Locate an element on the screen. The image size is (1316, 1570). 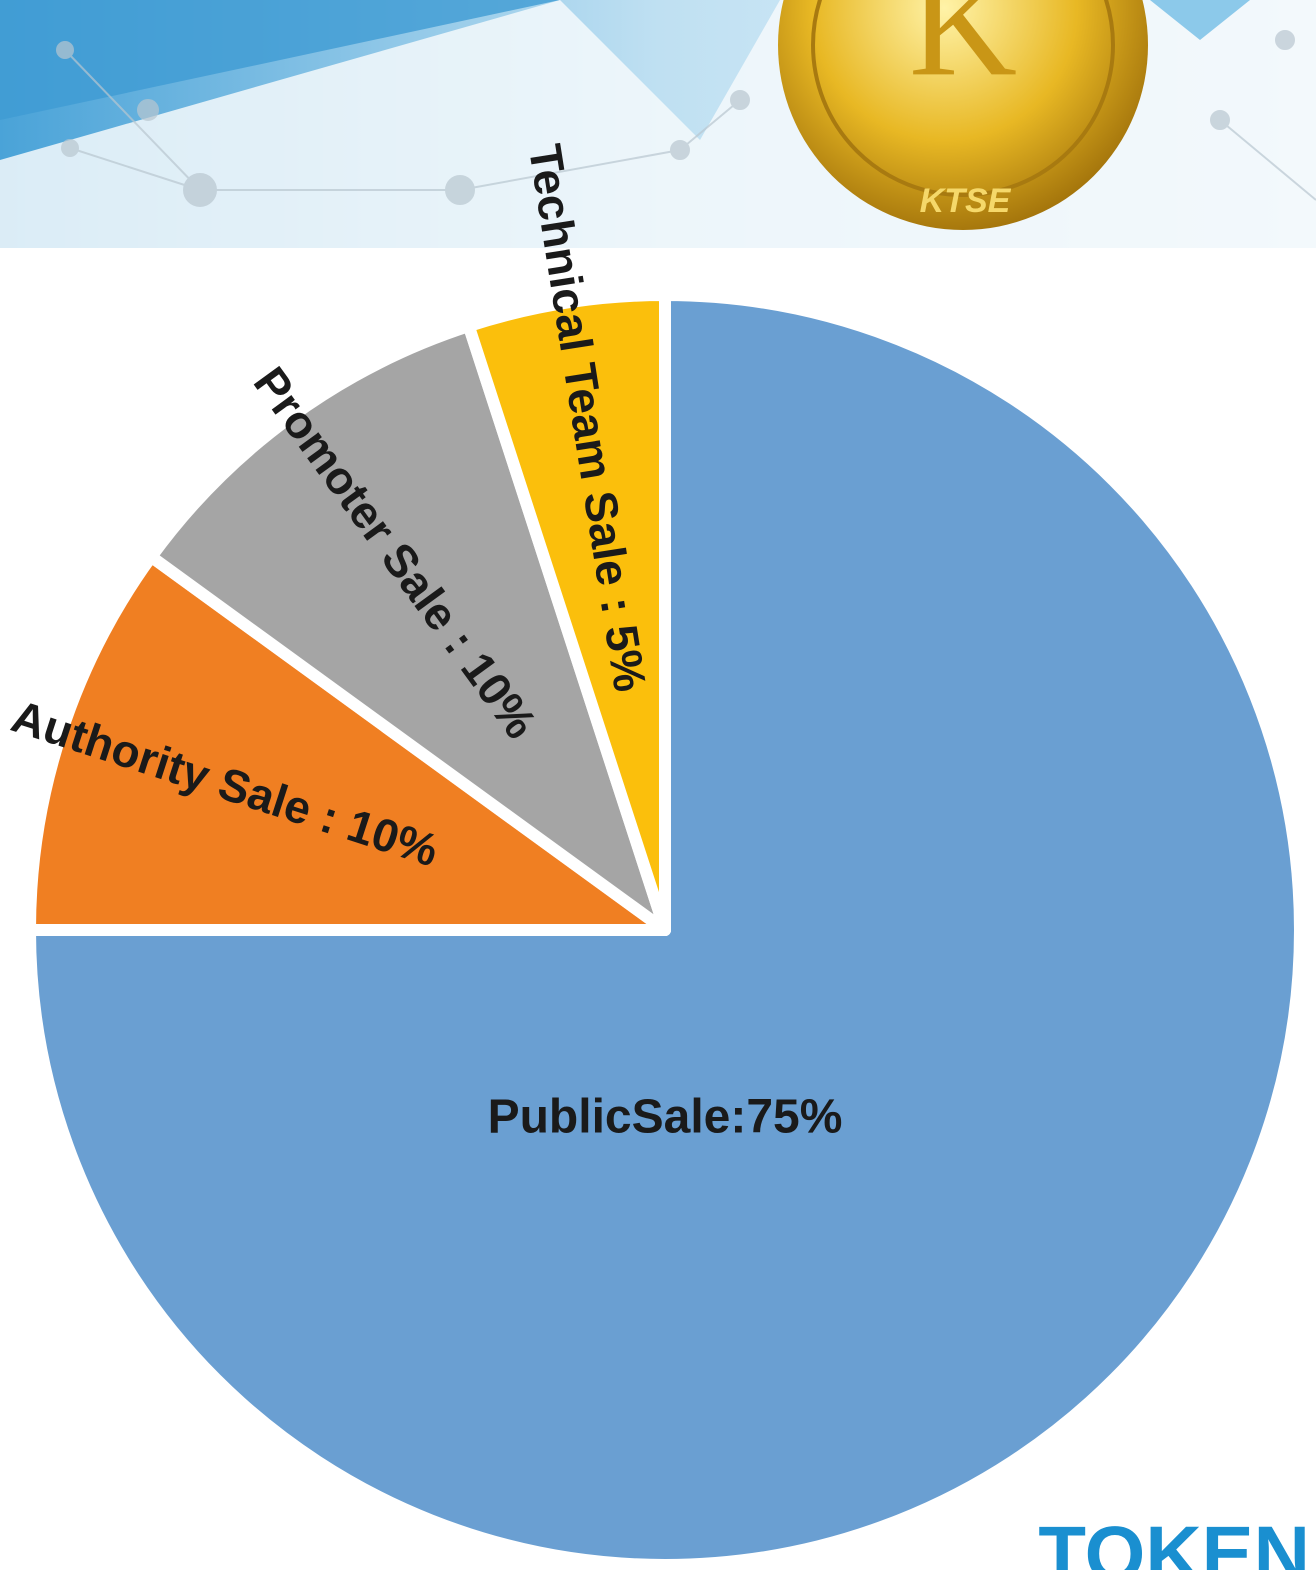
coin-text: KTSE is located at coordinates (966, 201).